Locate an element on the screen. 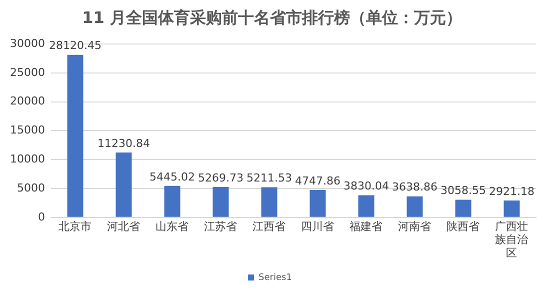 This screenshot has height=294, width=544. x-tick-label: 陕西省 is located at coordinates (463, 226).